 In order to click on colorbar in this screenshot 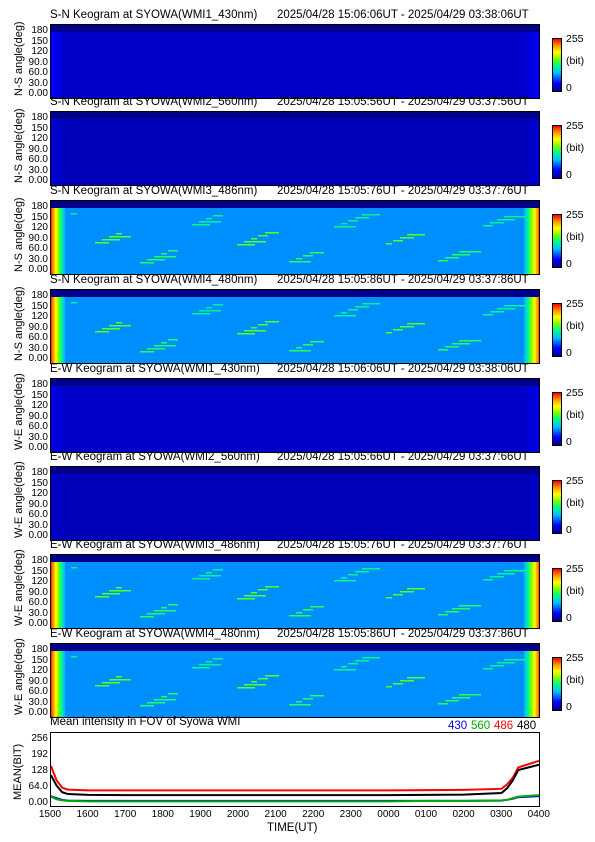, I will do `click(557, 65)`.